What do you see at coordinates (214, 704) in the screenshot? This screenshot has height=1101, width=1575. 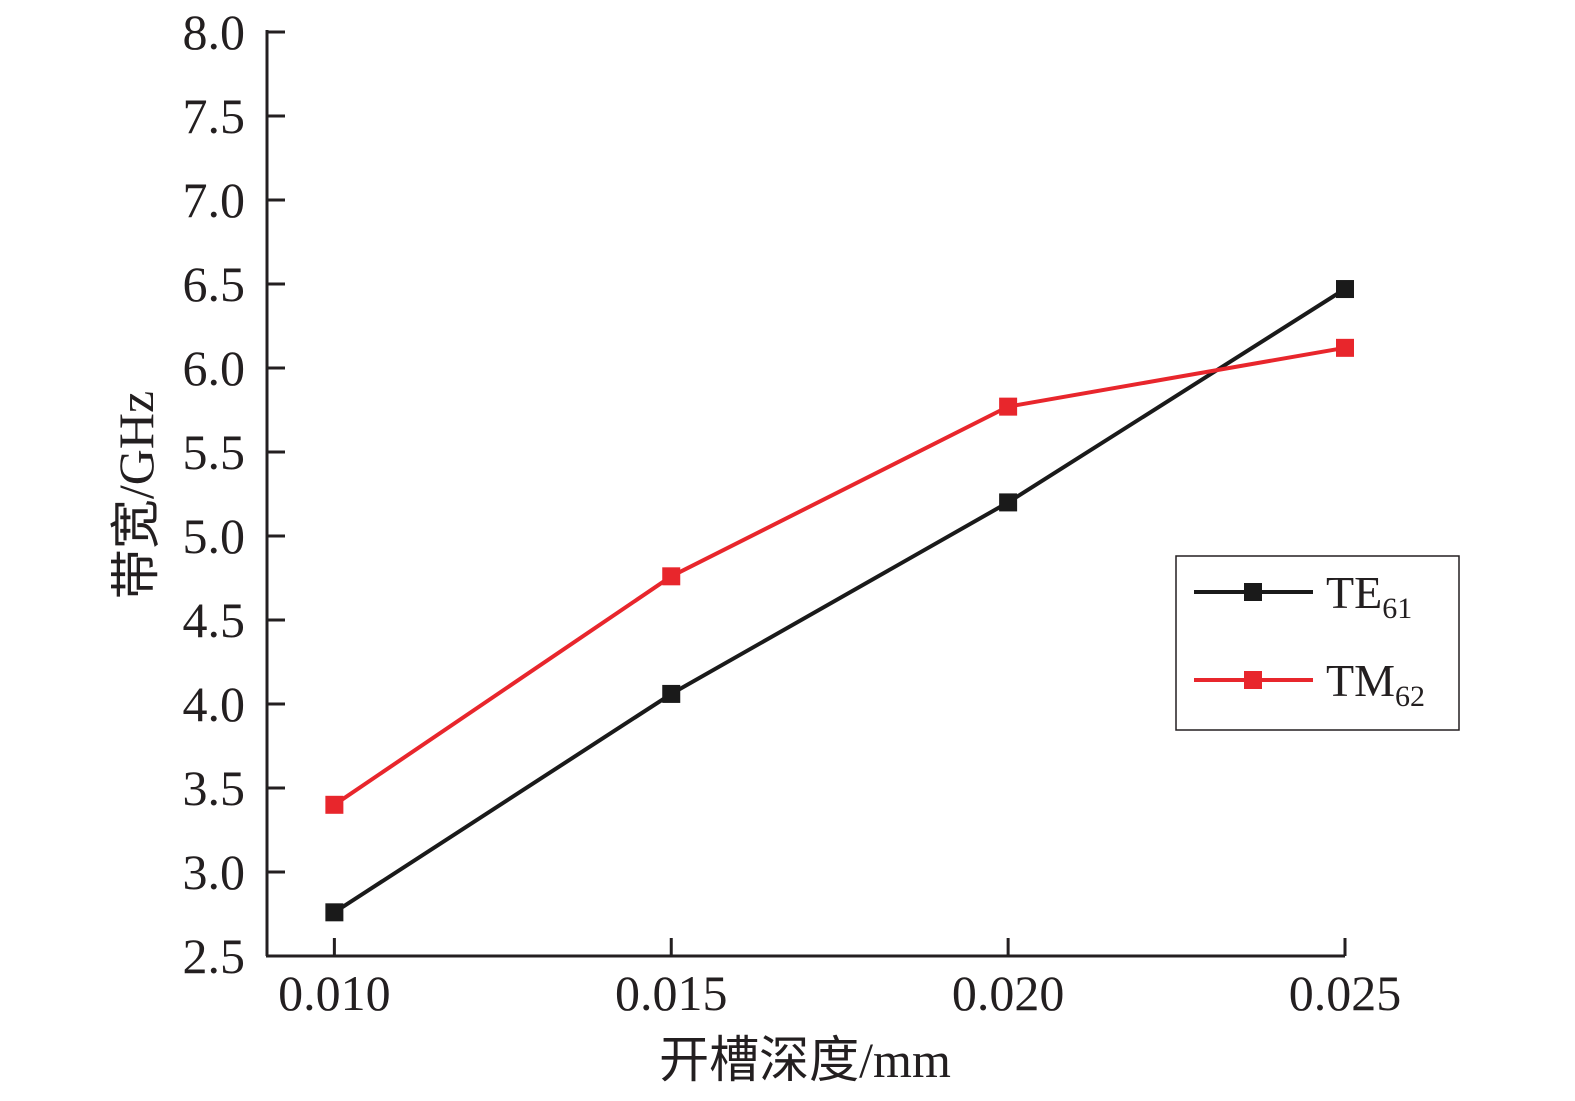 I see `y-tick-label: 4.0` at bounding box center [214, 704].